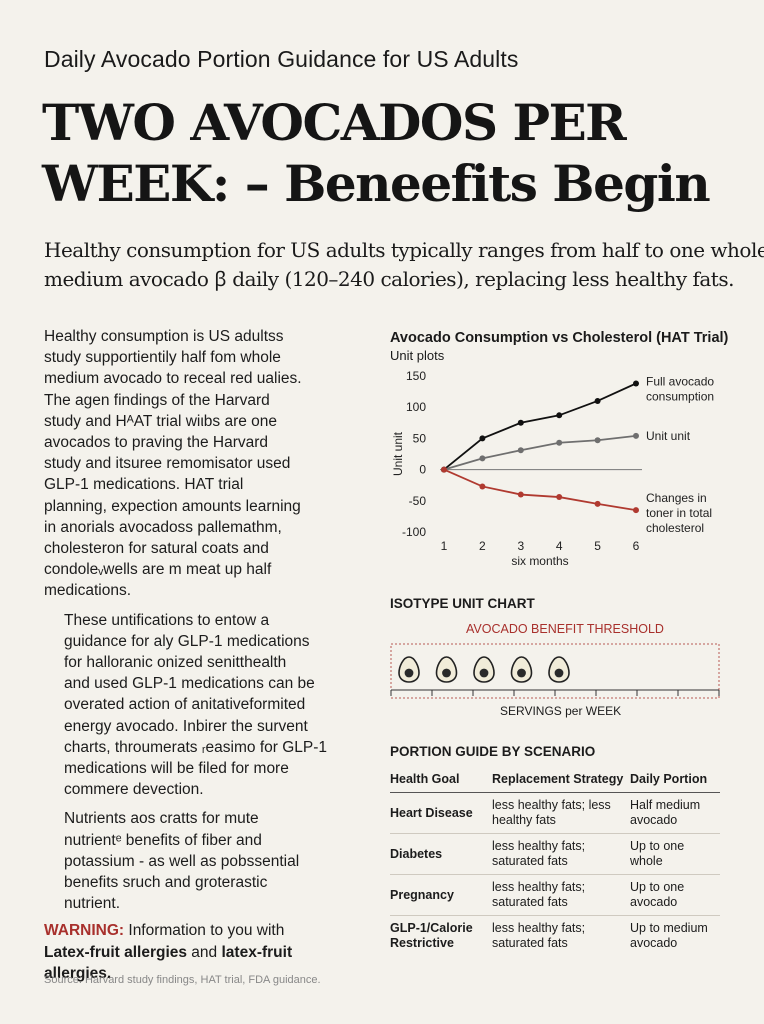  I want to click on cell-strategy: less healthy fats; less healthy fats, so click(561, 813).